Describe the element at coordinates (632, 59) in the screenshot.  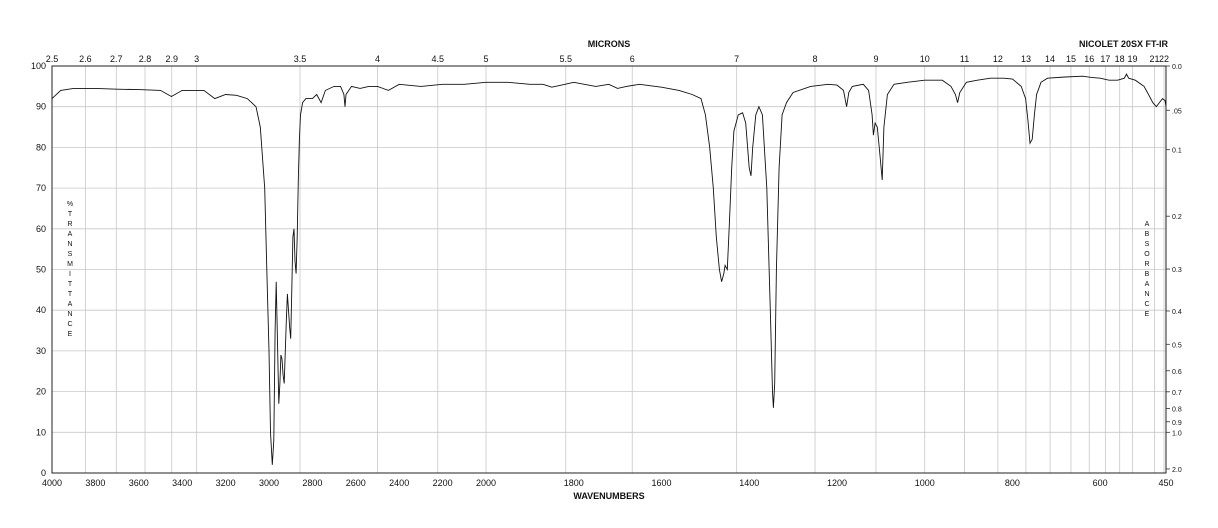
I see `micron-tick-label: 6` at that location.